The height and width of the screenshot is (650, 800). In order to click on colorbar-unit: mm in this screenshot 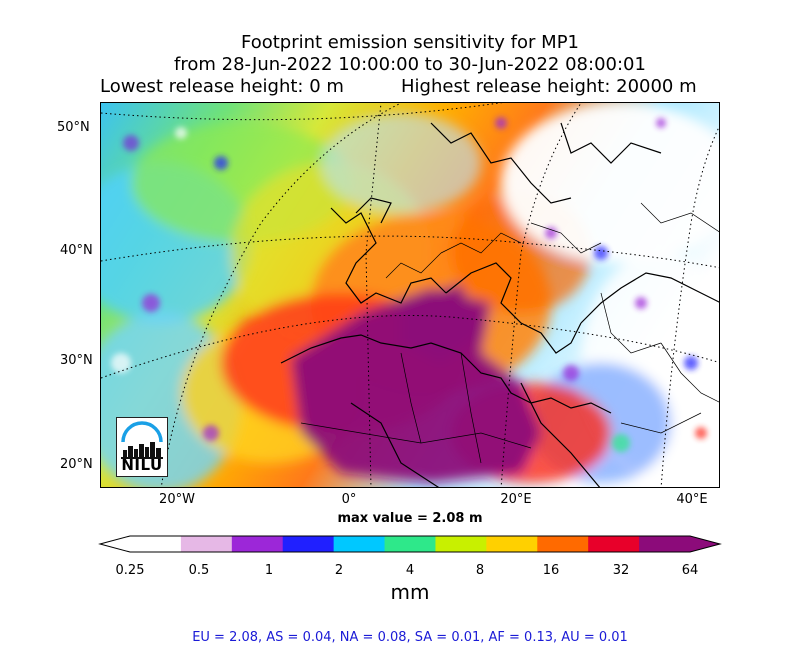, I will do `click(410, 592)`.